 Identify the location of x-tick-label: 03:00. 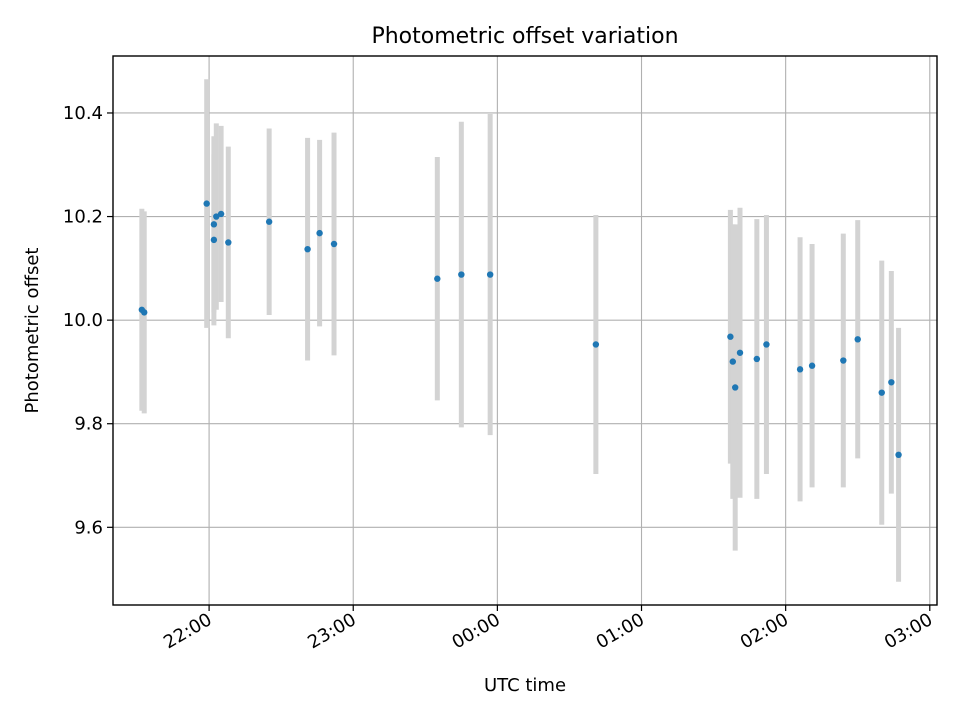
(908, 631).